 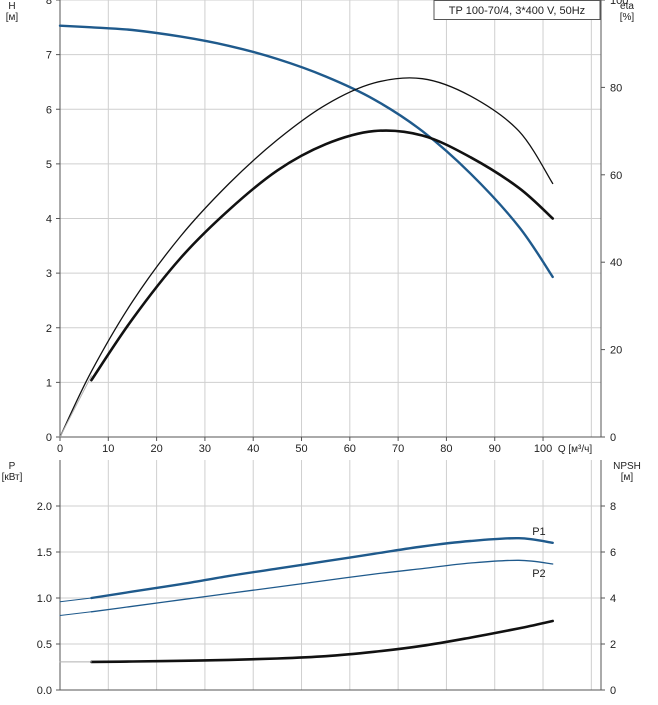 What do you see at coordinates (44, 507) in the screenshot?
I see `left-tick-label: 2.0` at bounding box center [44, 507].